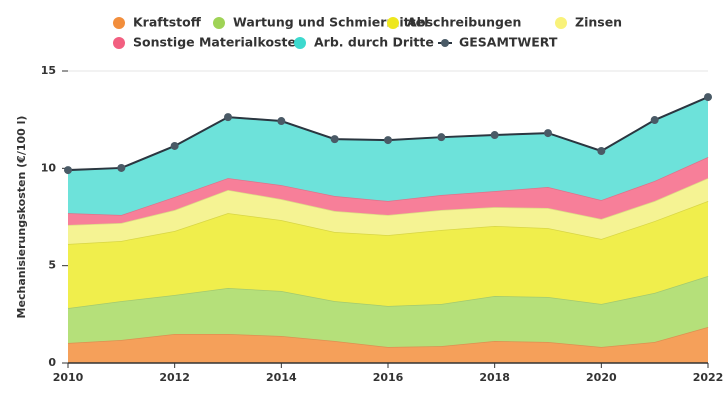  What do you see at coordinates (494, 377) in the screenshot?
I see `x-tick-label: 2018` at bounding box center [494, 377].